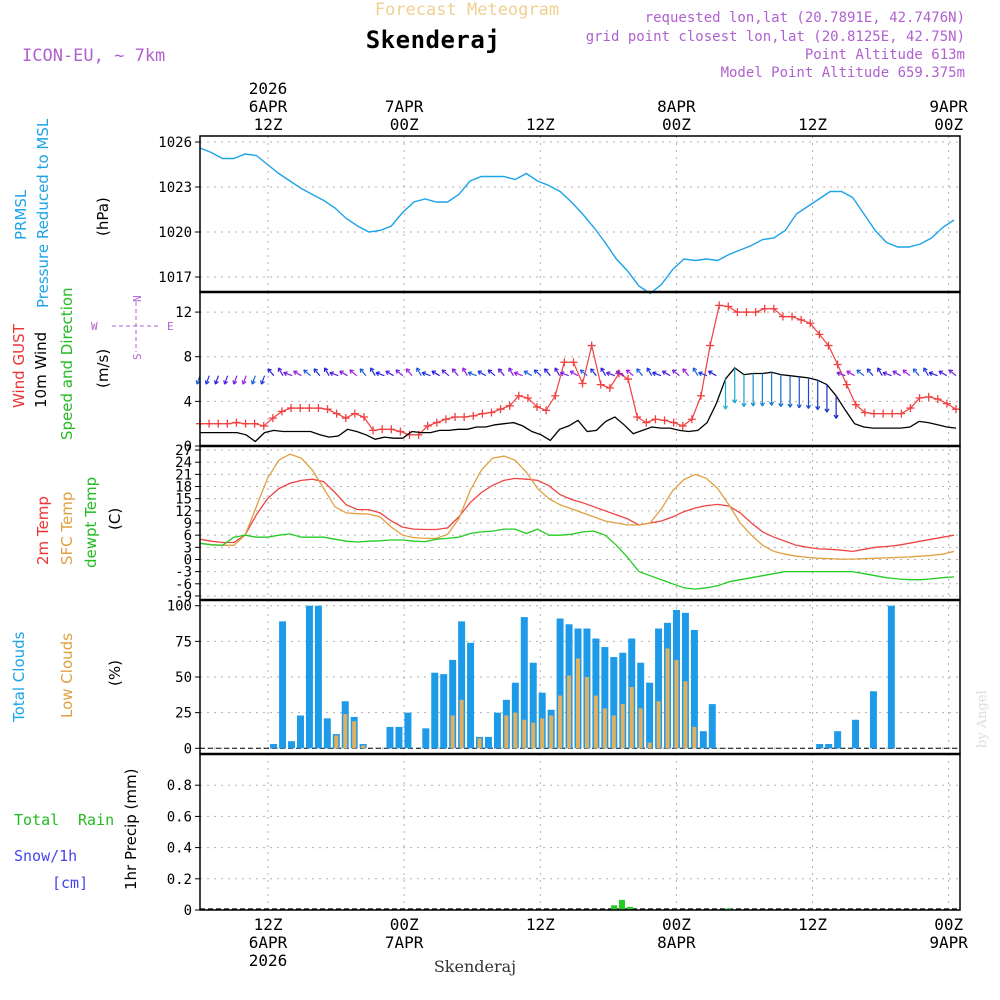  What do you see at coordinates (43, 213) in the screenshot?
I see `pressure-reduced-label: Pressure Reduced to MSL` at bounding box center [43, 213].